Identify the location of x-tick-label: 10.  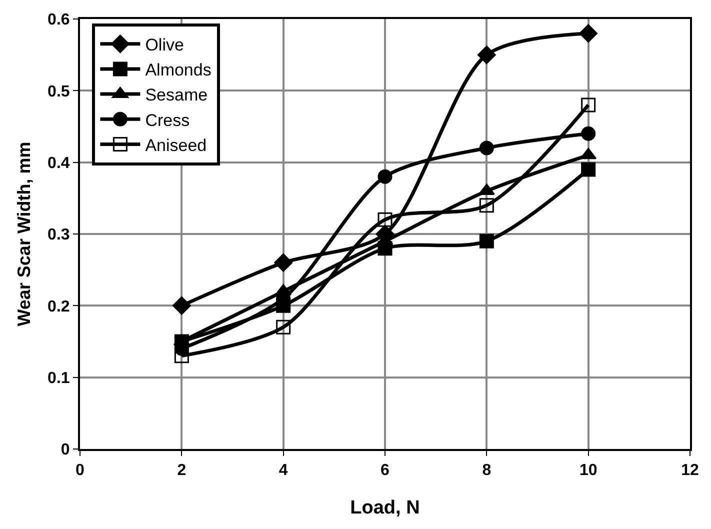
(588, 471).